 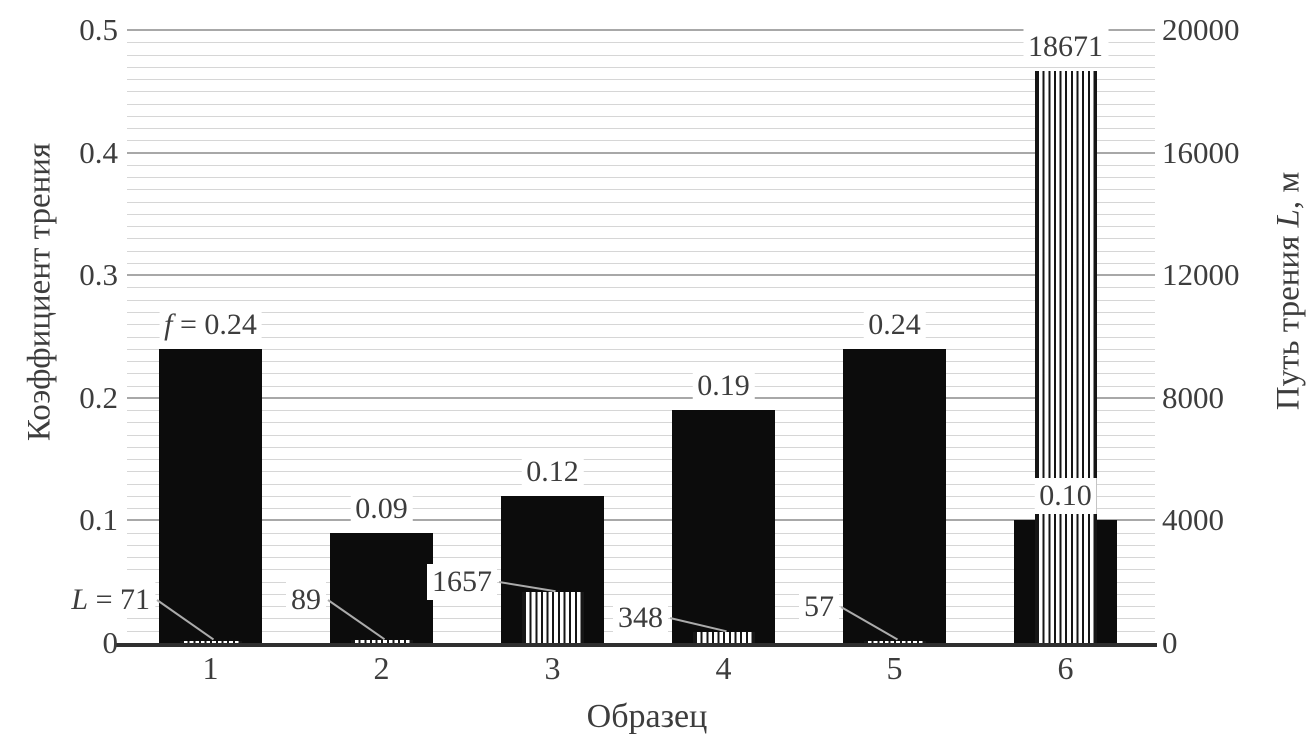 I want to click on x-axis-tick-label: 4, so click(x=723, y=668).